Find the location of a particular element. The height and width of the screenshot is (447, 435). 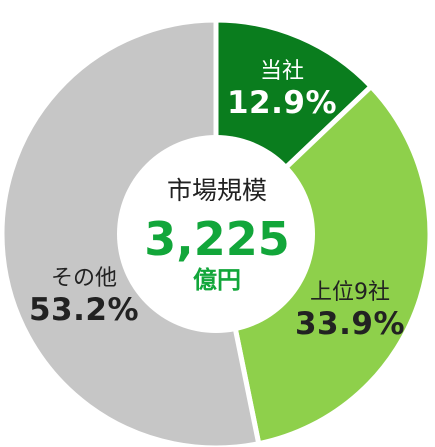

slice-value: 12.9% is located at coordinates (282, 103).